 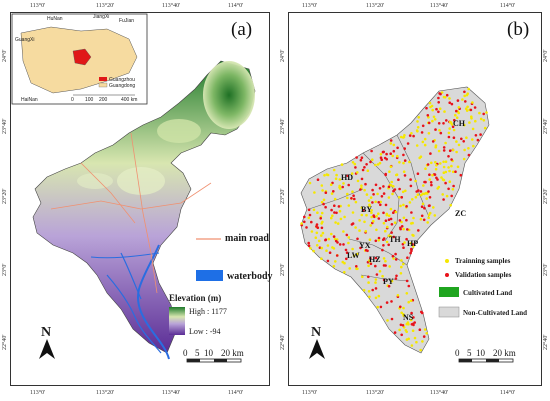 I want to click on legend-main-road: main road, so click(x=247, y=238).